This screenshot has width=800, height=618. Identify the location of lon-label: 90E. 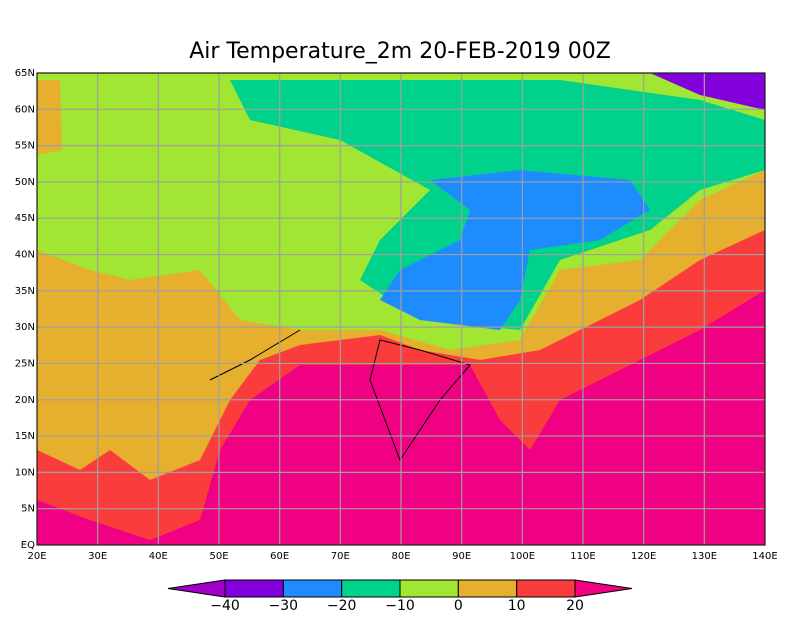
(461, 556).